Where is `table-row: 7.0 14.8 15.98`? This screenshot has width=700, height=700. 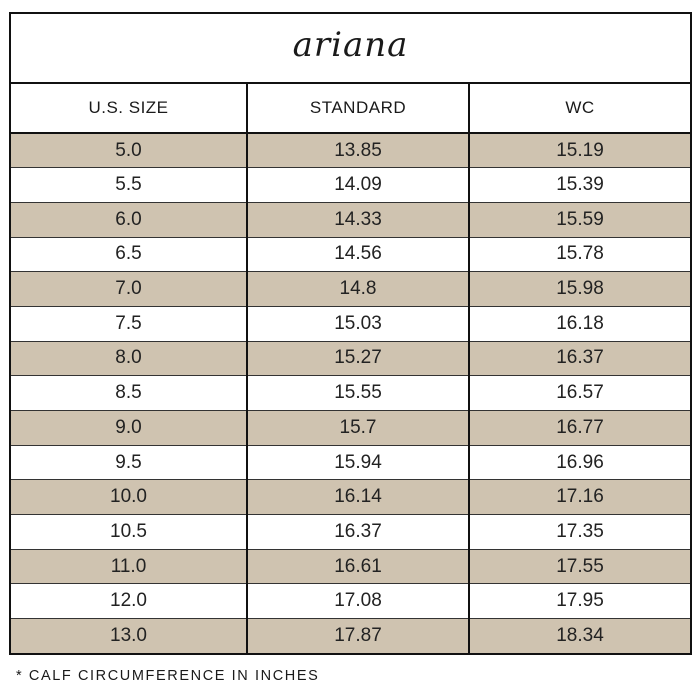 table-row: 7.0 14.8 15.98 is located at coordinates (350, 289).